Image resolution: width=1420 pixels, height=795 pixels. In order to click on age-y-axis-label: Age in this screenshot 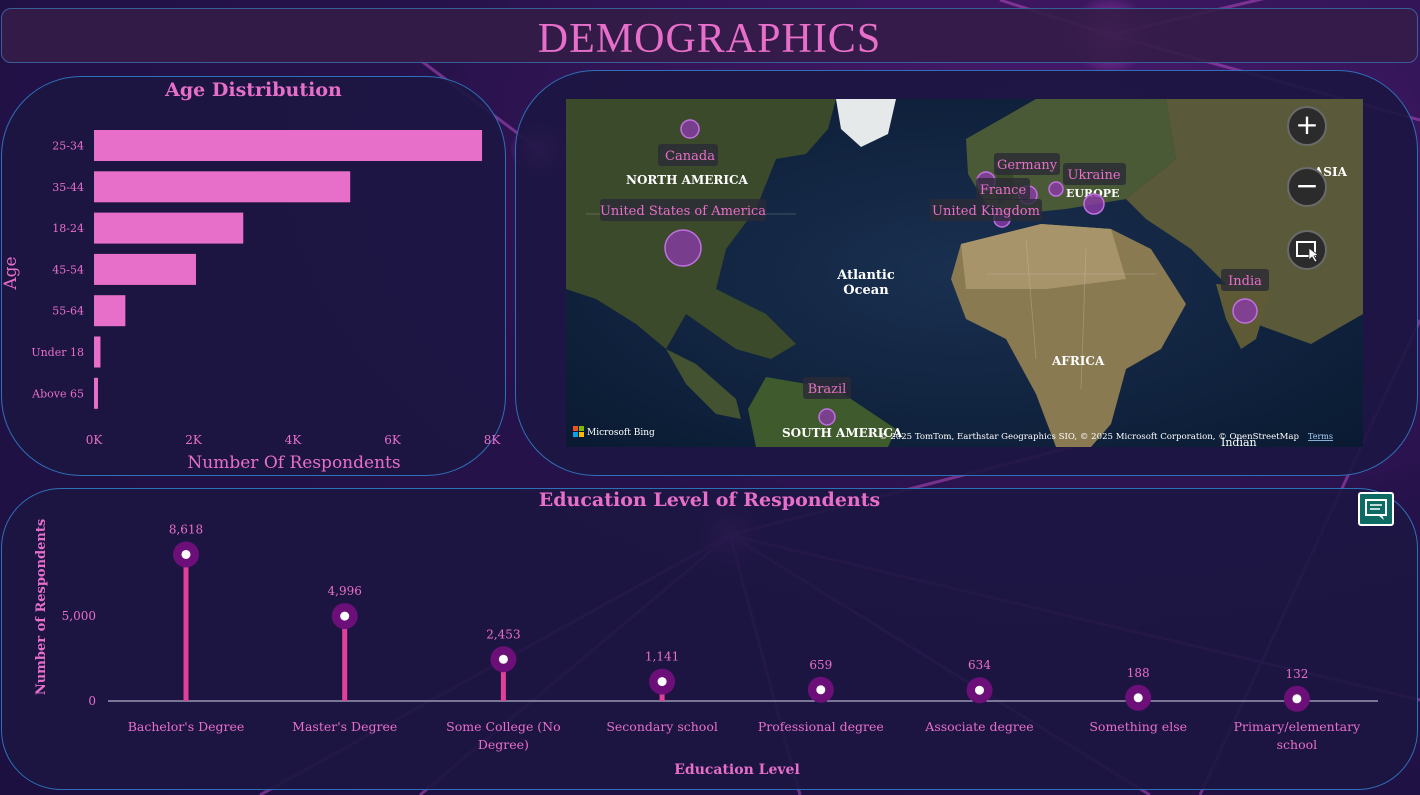, I will do `click(11, 273)`.